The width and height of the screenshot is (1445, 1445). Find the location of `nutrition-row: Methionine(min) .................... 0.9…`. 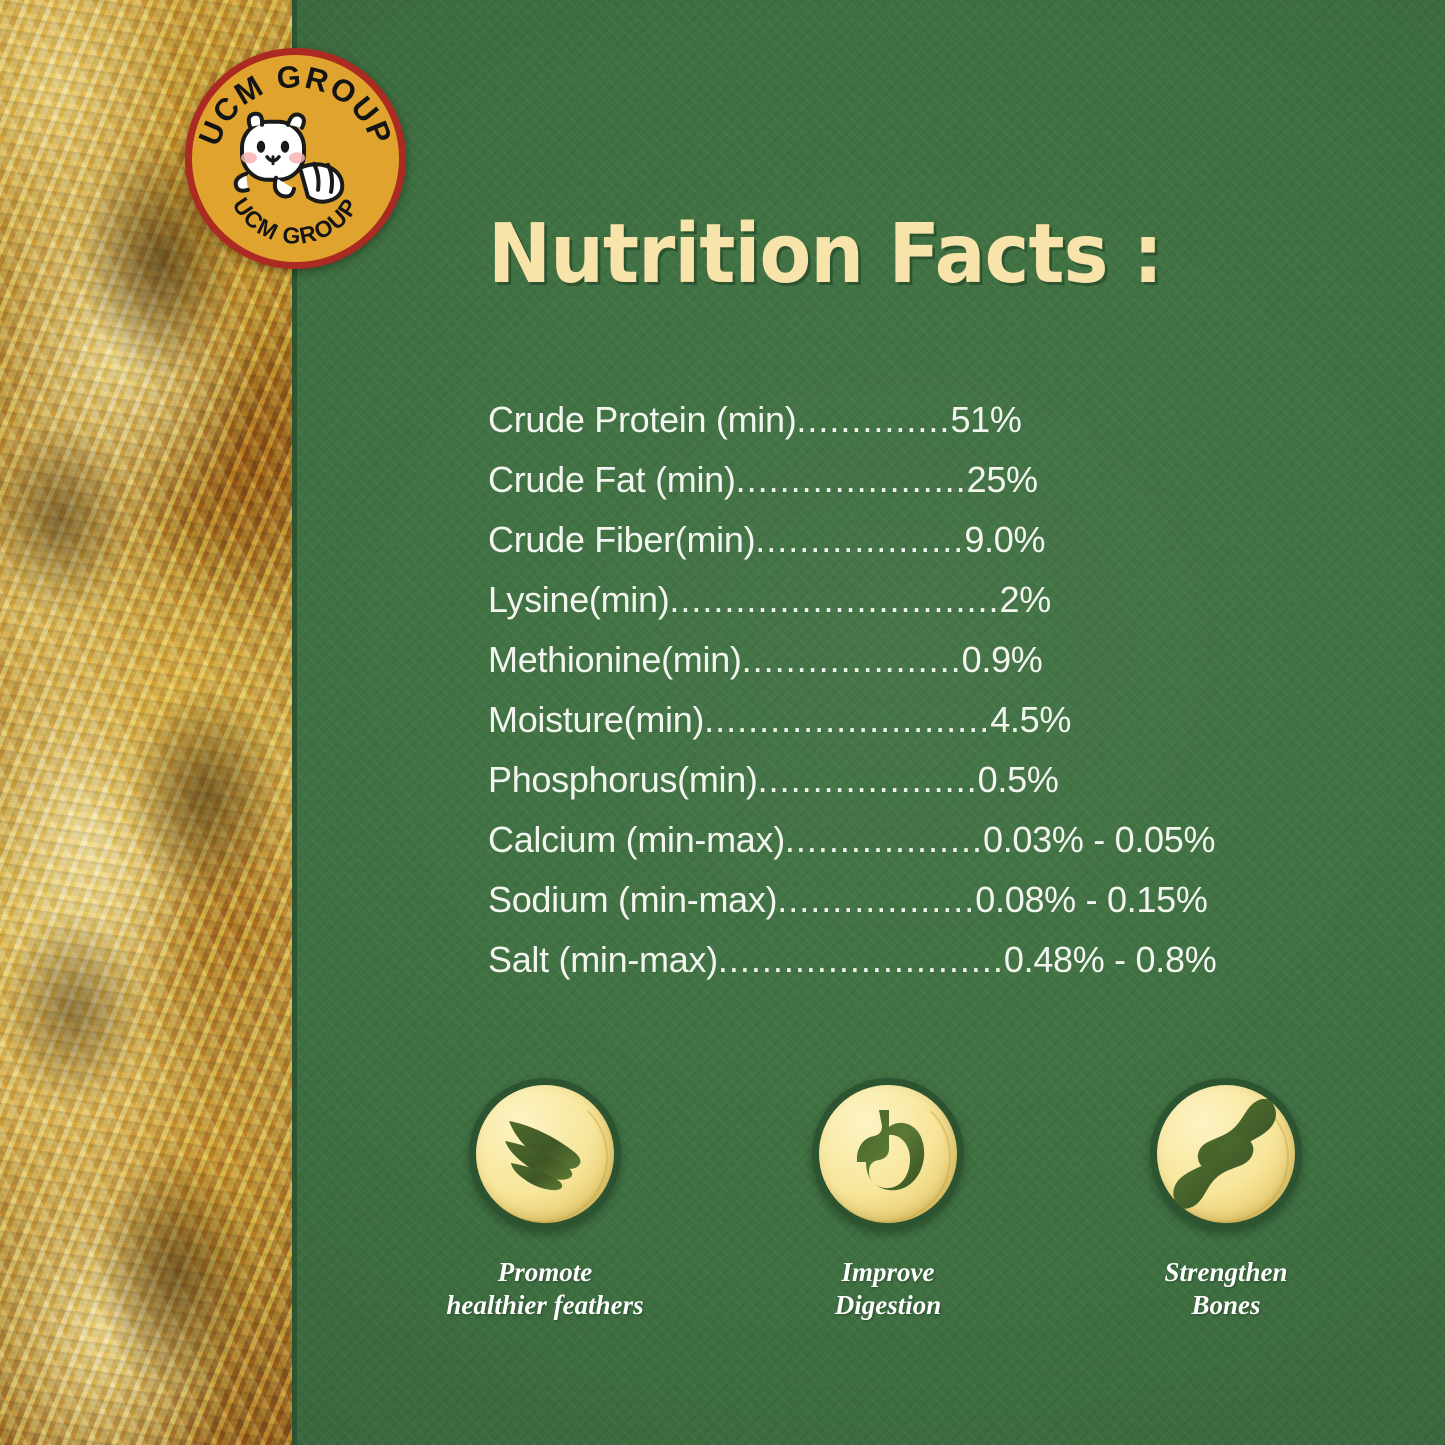

nutrition-row: Methionine(min) .................... 0.9… is located at coordinates (938, 669).